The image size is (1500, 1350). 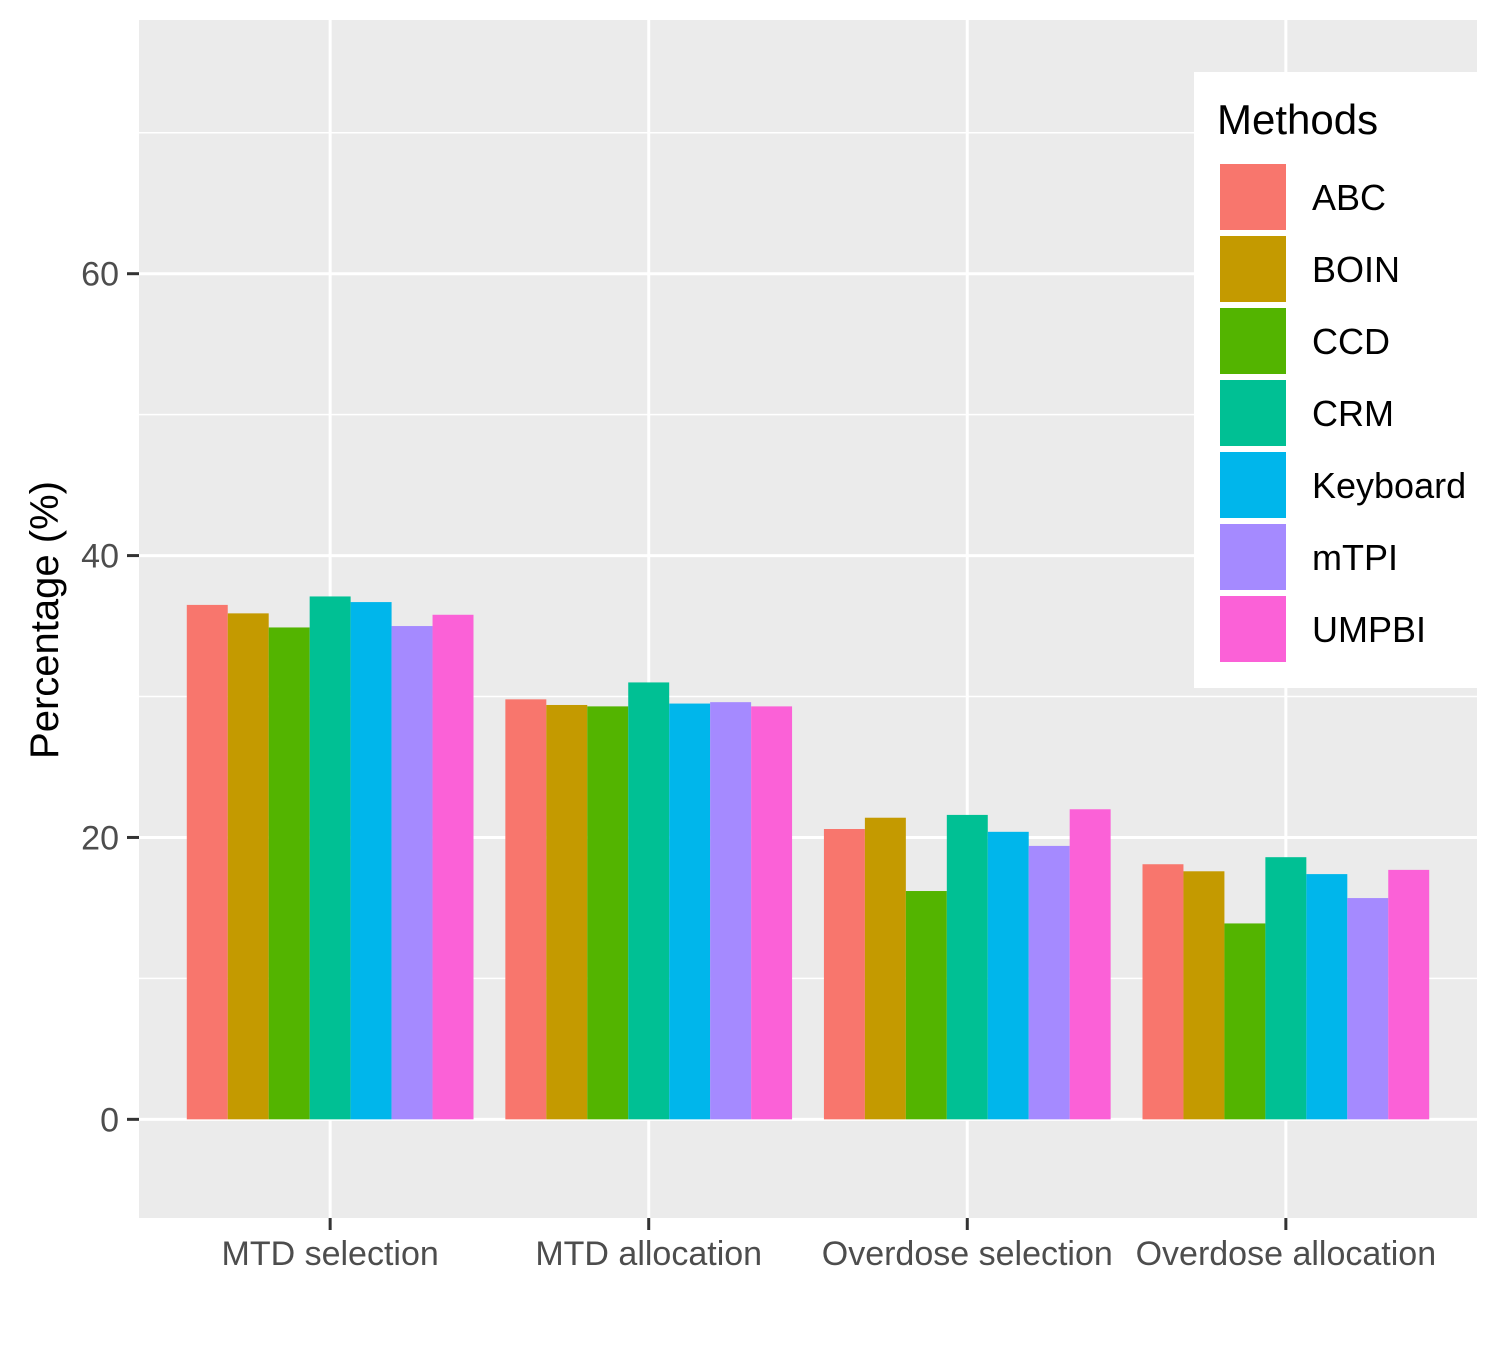 What do you see at coordinates (1245, 1021) in the screenshot?
I see `bar-ccd-overdose-allocation` at bounding box center [1245, 1021].